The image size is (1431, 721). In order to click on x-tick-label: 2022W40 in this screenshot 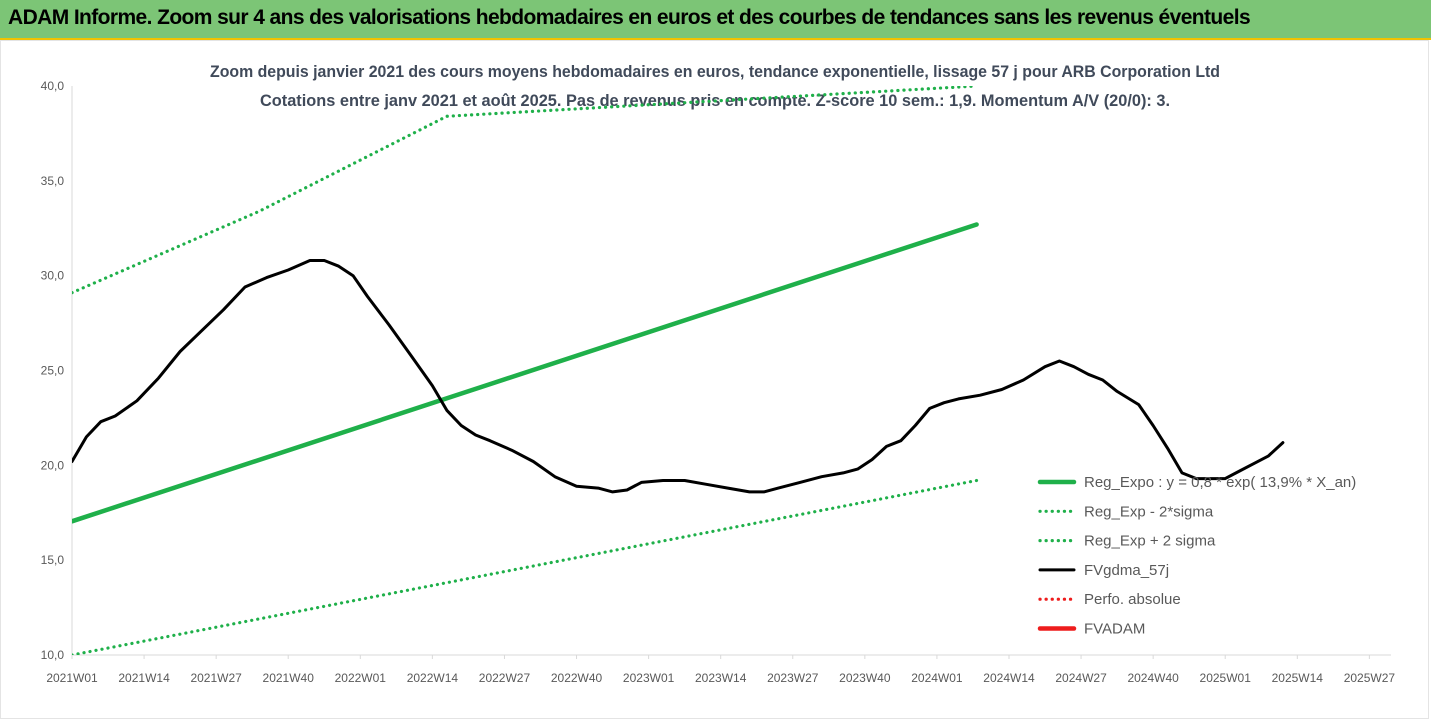, I will do `click(577, 678)`.